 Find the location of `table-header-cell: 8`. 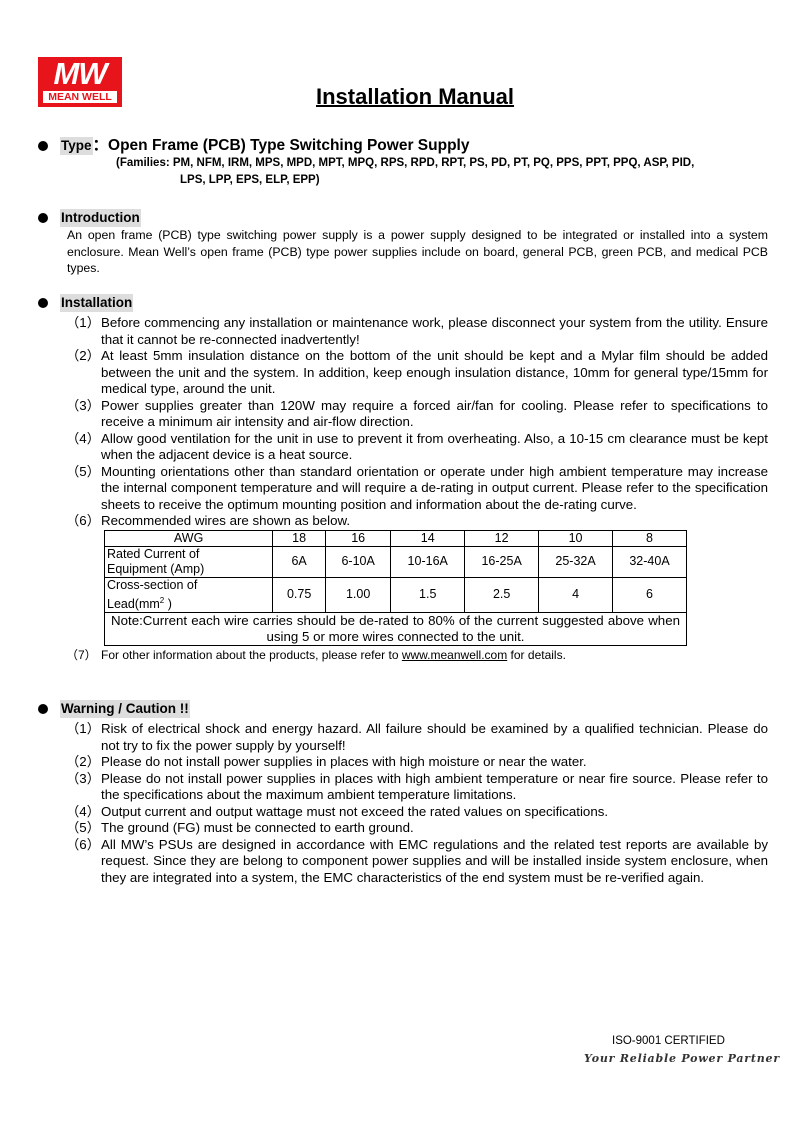

table-header-cell: 8 is located at coordinates (649, 538).